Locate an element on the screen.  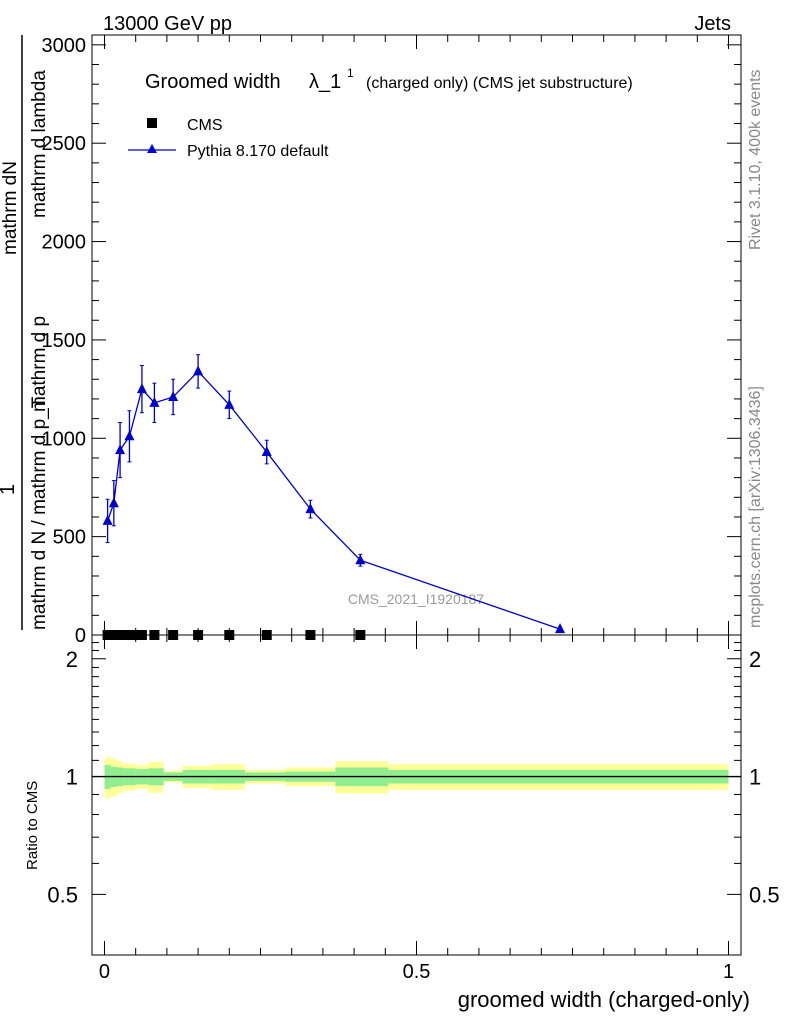
y-label-lambda-part: mathrm d lambda is located at coordinates (39, 144).